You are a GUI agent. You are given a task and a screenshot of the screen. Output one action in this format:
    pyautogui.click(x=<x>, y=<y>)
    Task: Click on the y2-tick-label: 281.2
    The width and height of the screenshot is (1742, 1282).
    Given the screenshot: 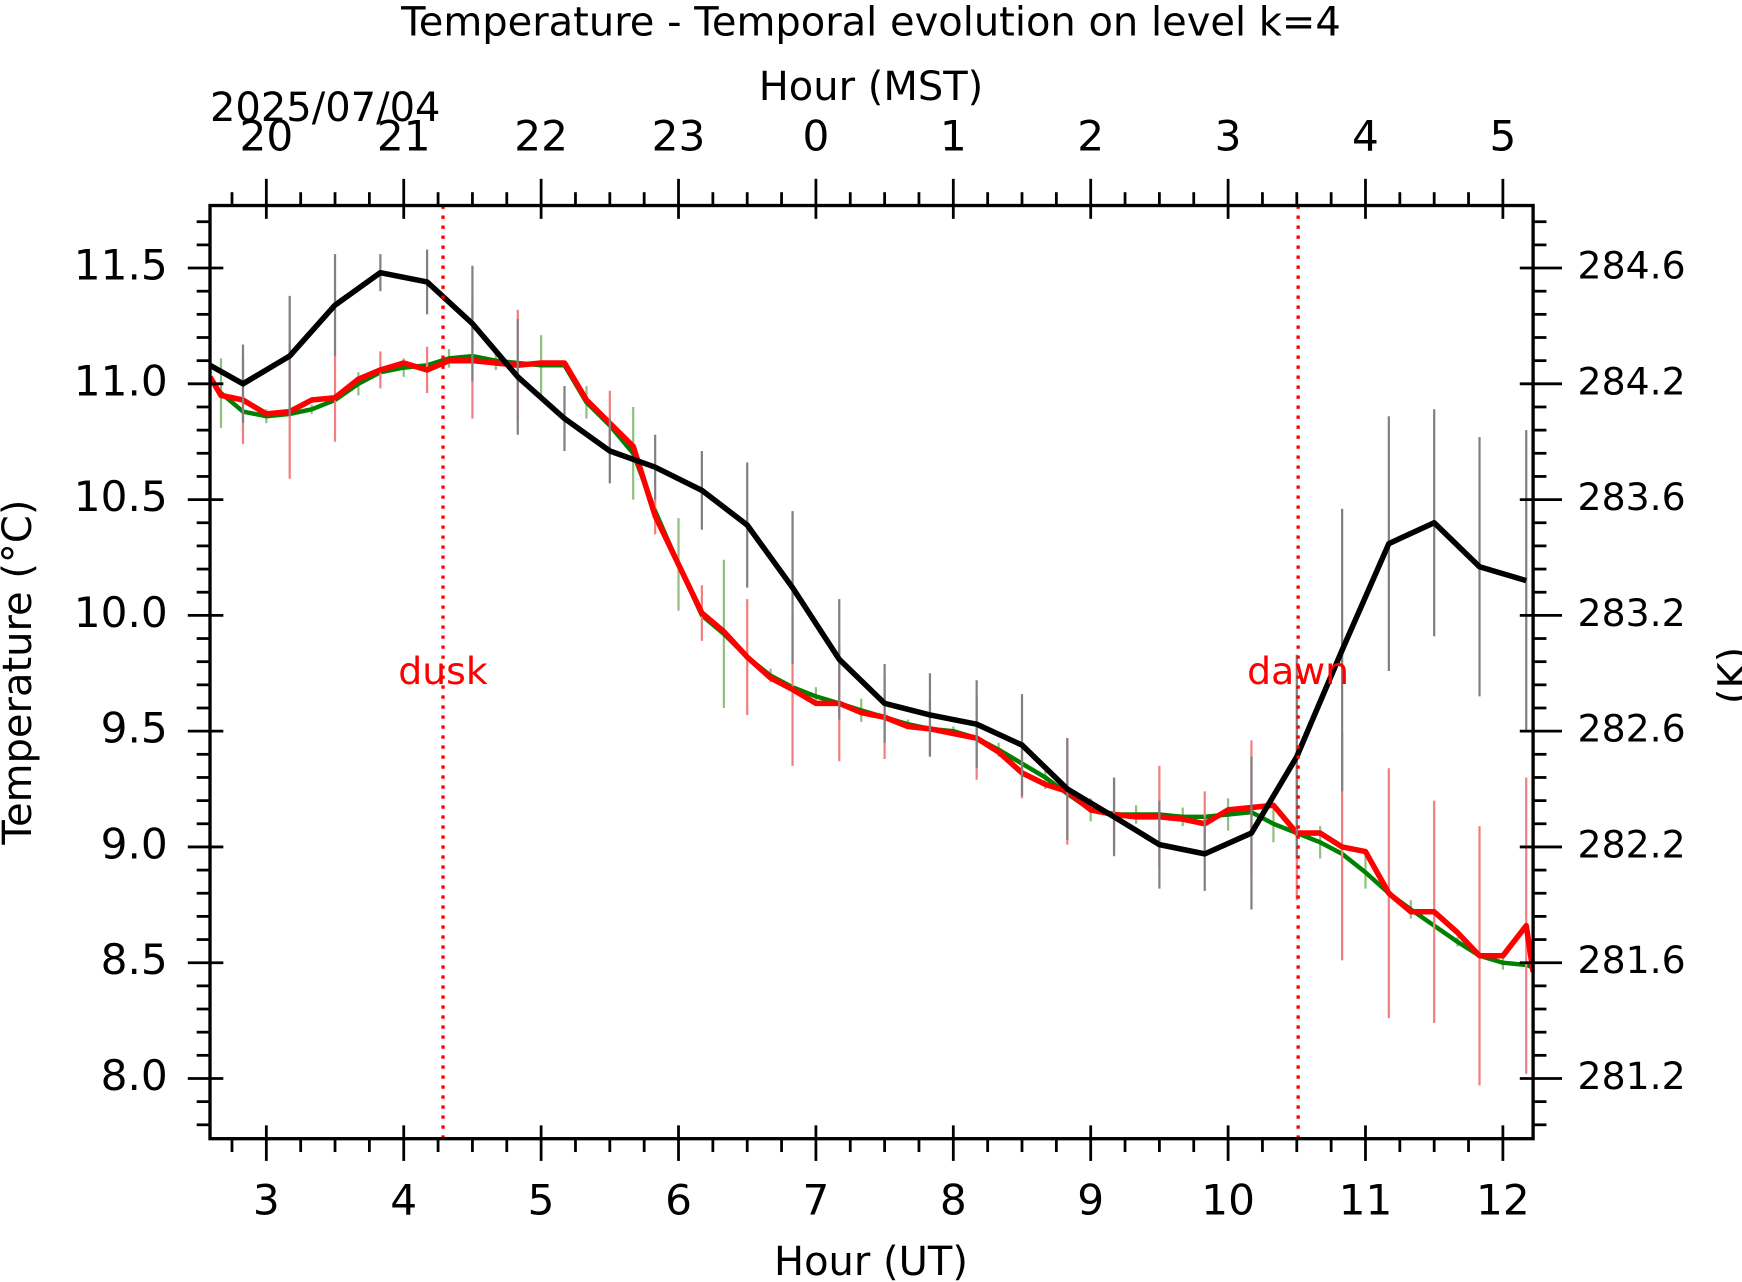 What is the action you would take?
    pyautogui.click(x=1632, y=1076)
    